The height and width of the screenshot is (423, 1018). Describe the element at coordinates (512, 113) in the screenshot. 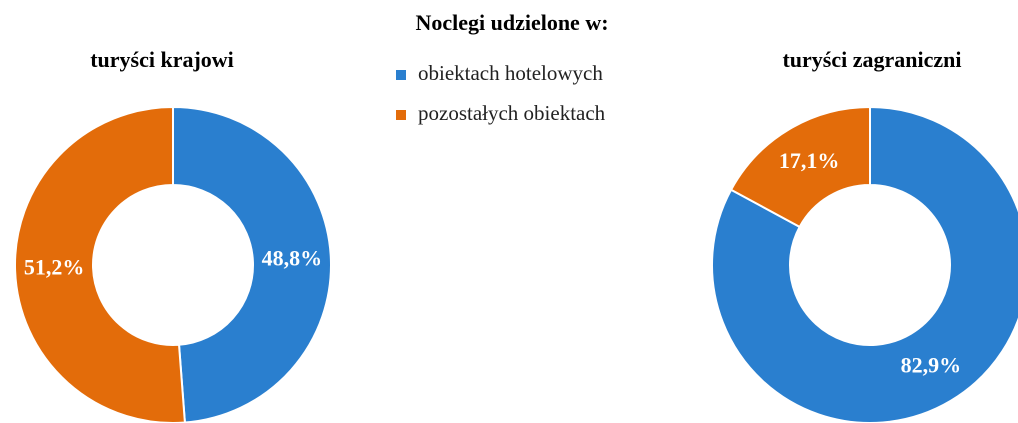

I see `legend-label: pozostałych obiektach` at that location.